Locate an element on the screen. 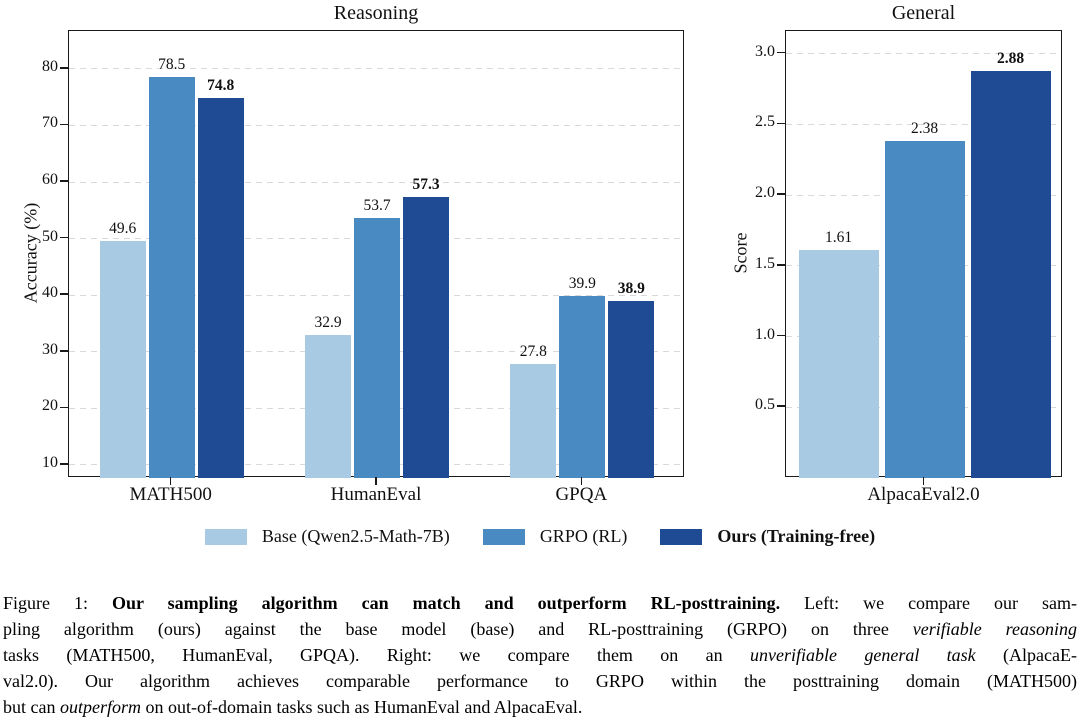 The width and height of the screenshot is (1080, 728). y-tick-label: 40 is located at coordinates (50, 293).